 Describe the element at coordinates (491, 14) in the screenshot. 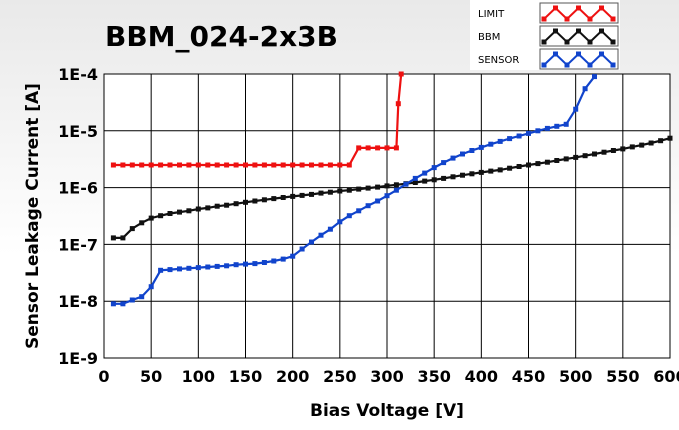

I see `legend-label-limit: LIMIT` at that location.